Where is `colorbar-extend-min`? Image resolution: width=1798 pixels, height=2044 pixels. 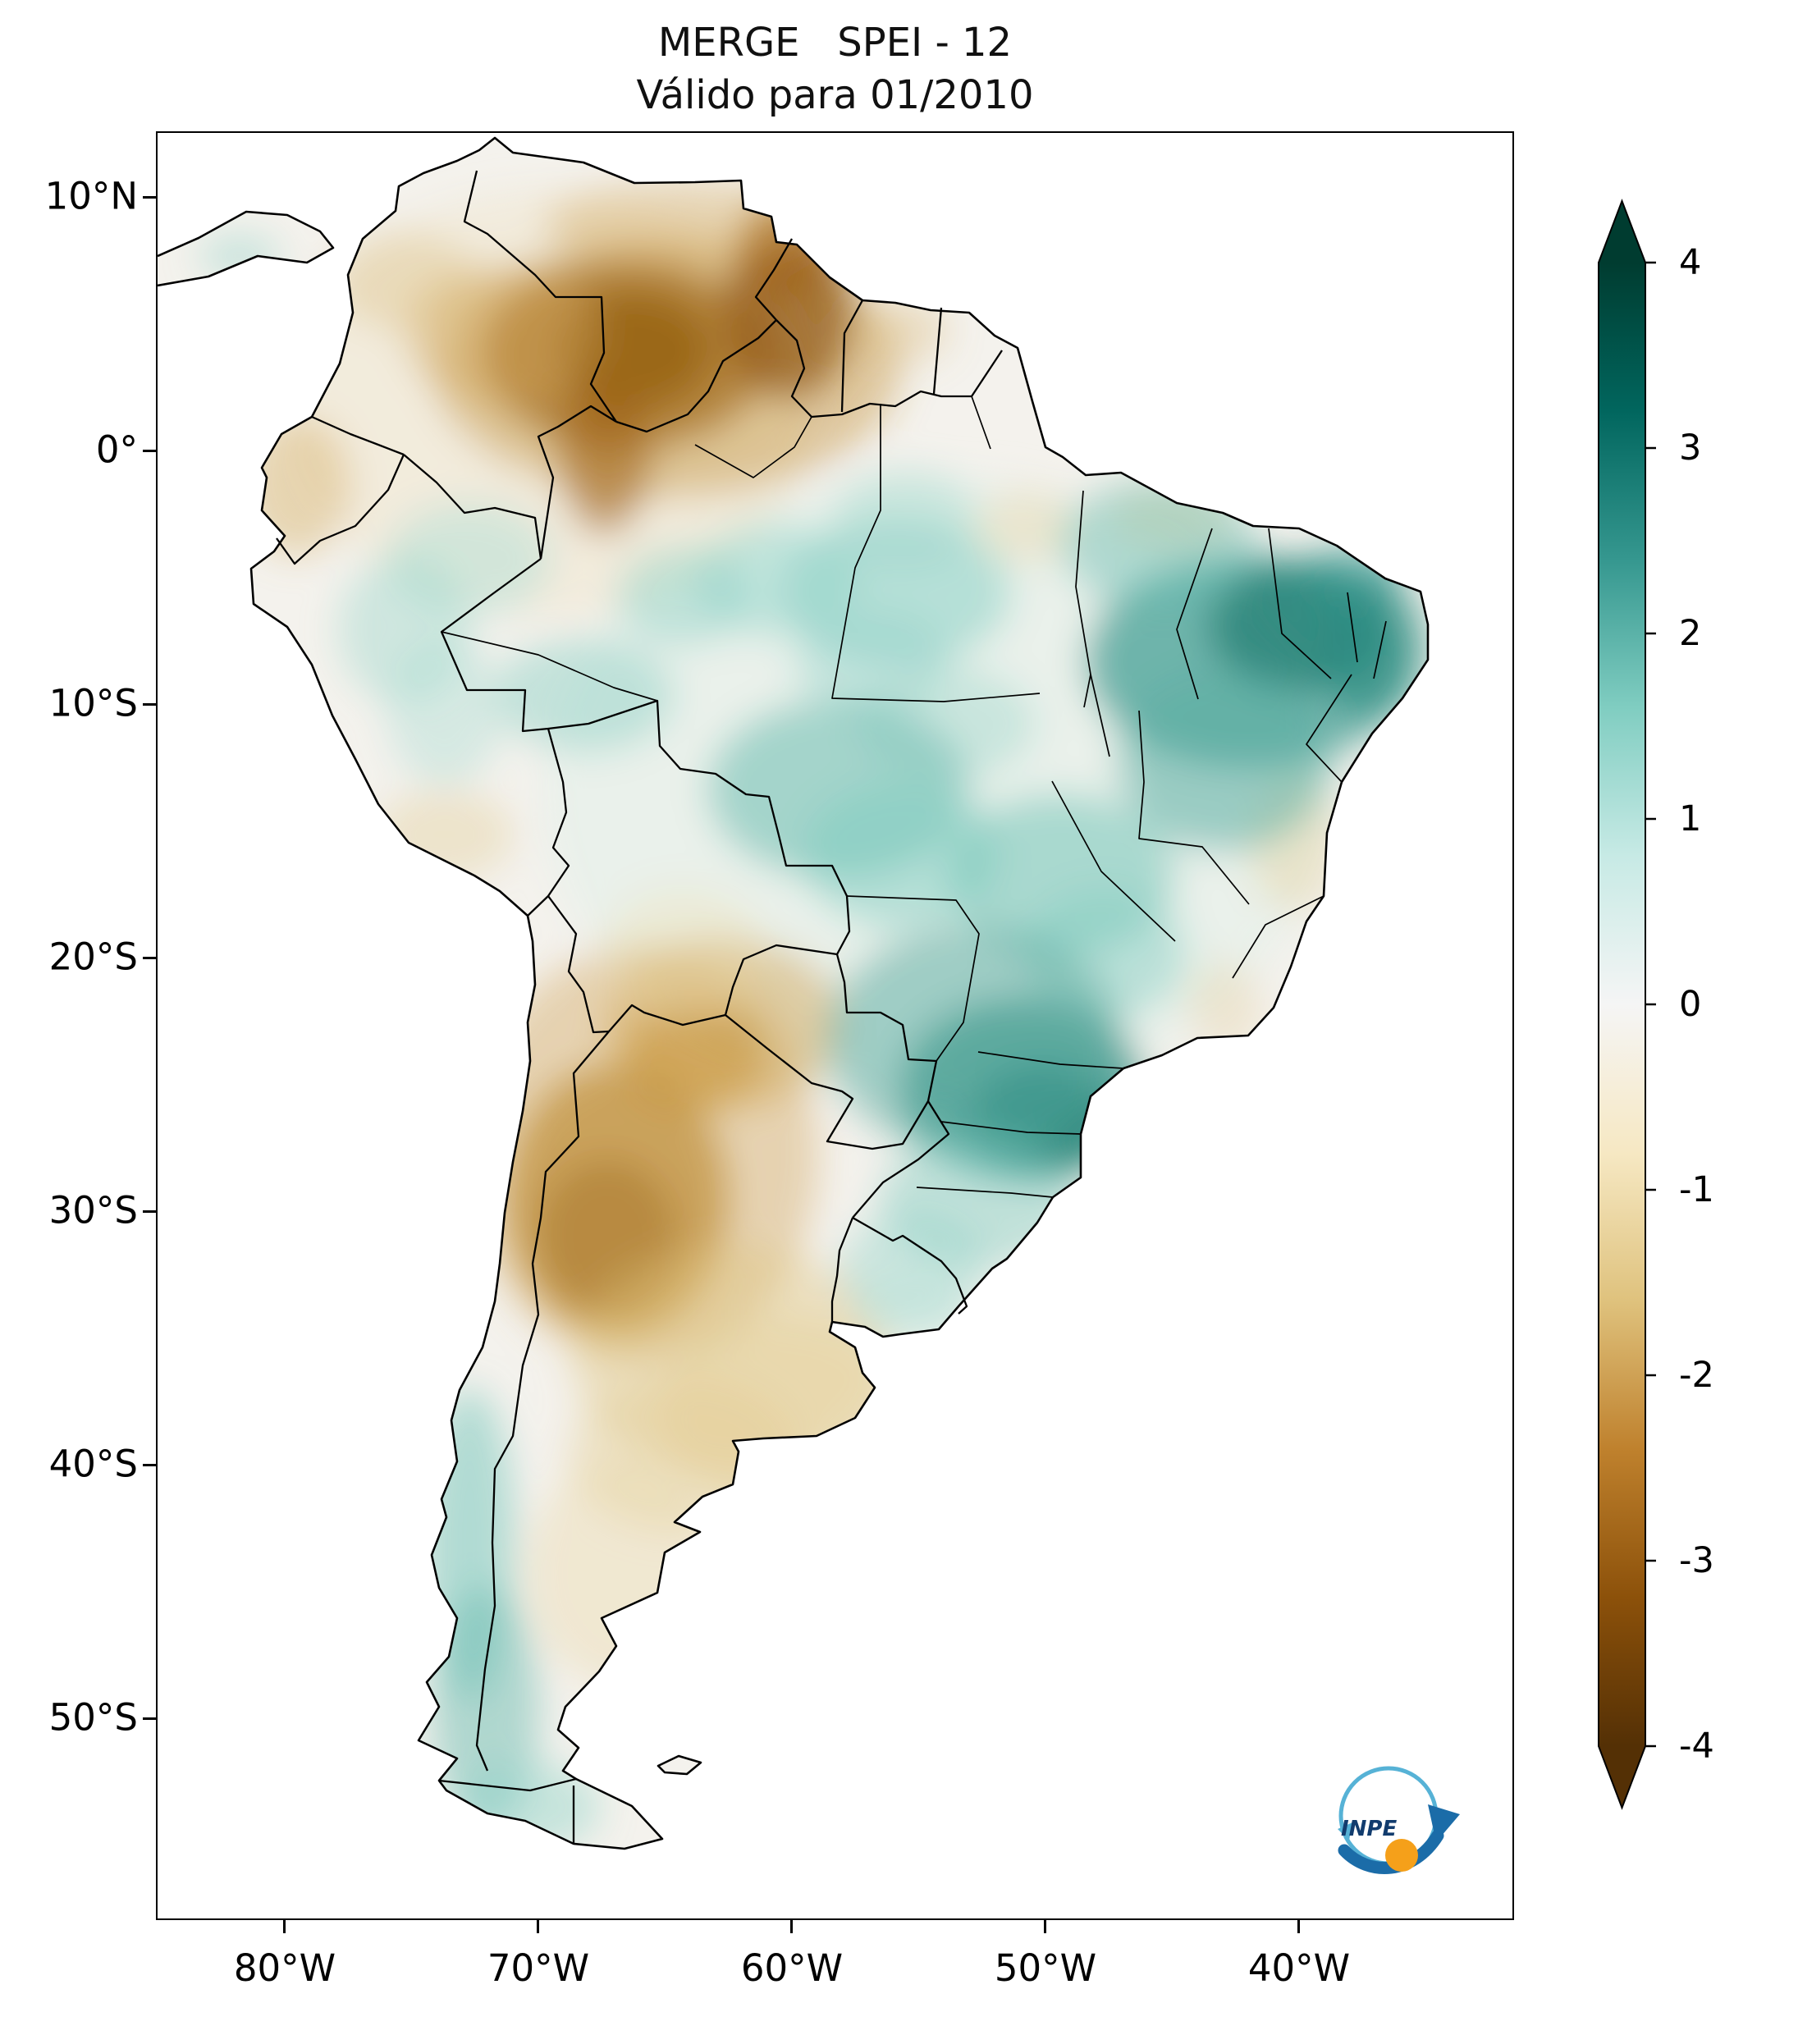
colorbar-extend-min is located at coordinates (1622, 1777).